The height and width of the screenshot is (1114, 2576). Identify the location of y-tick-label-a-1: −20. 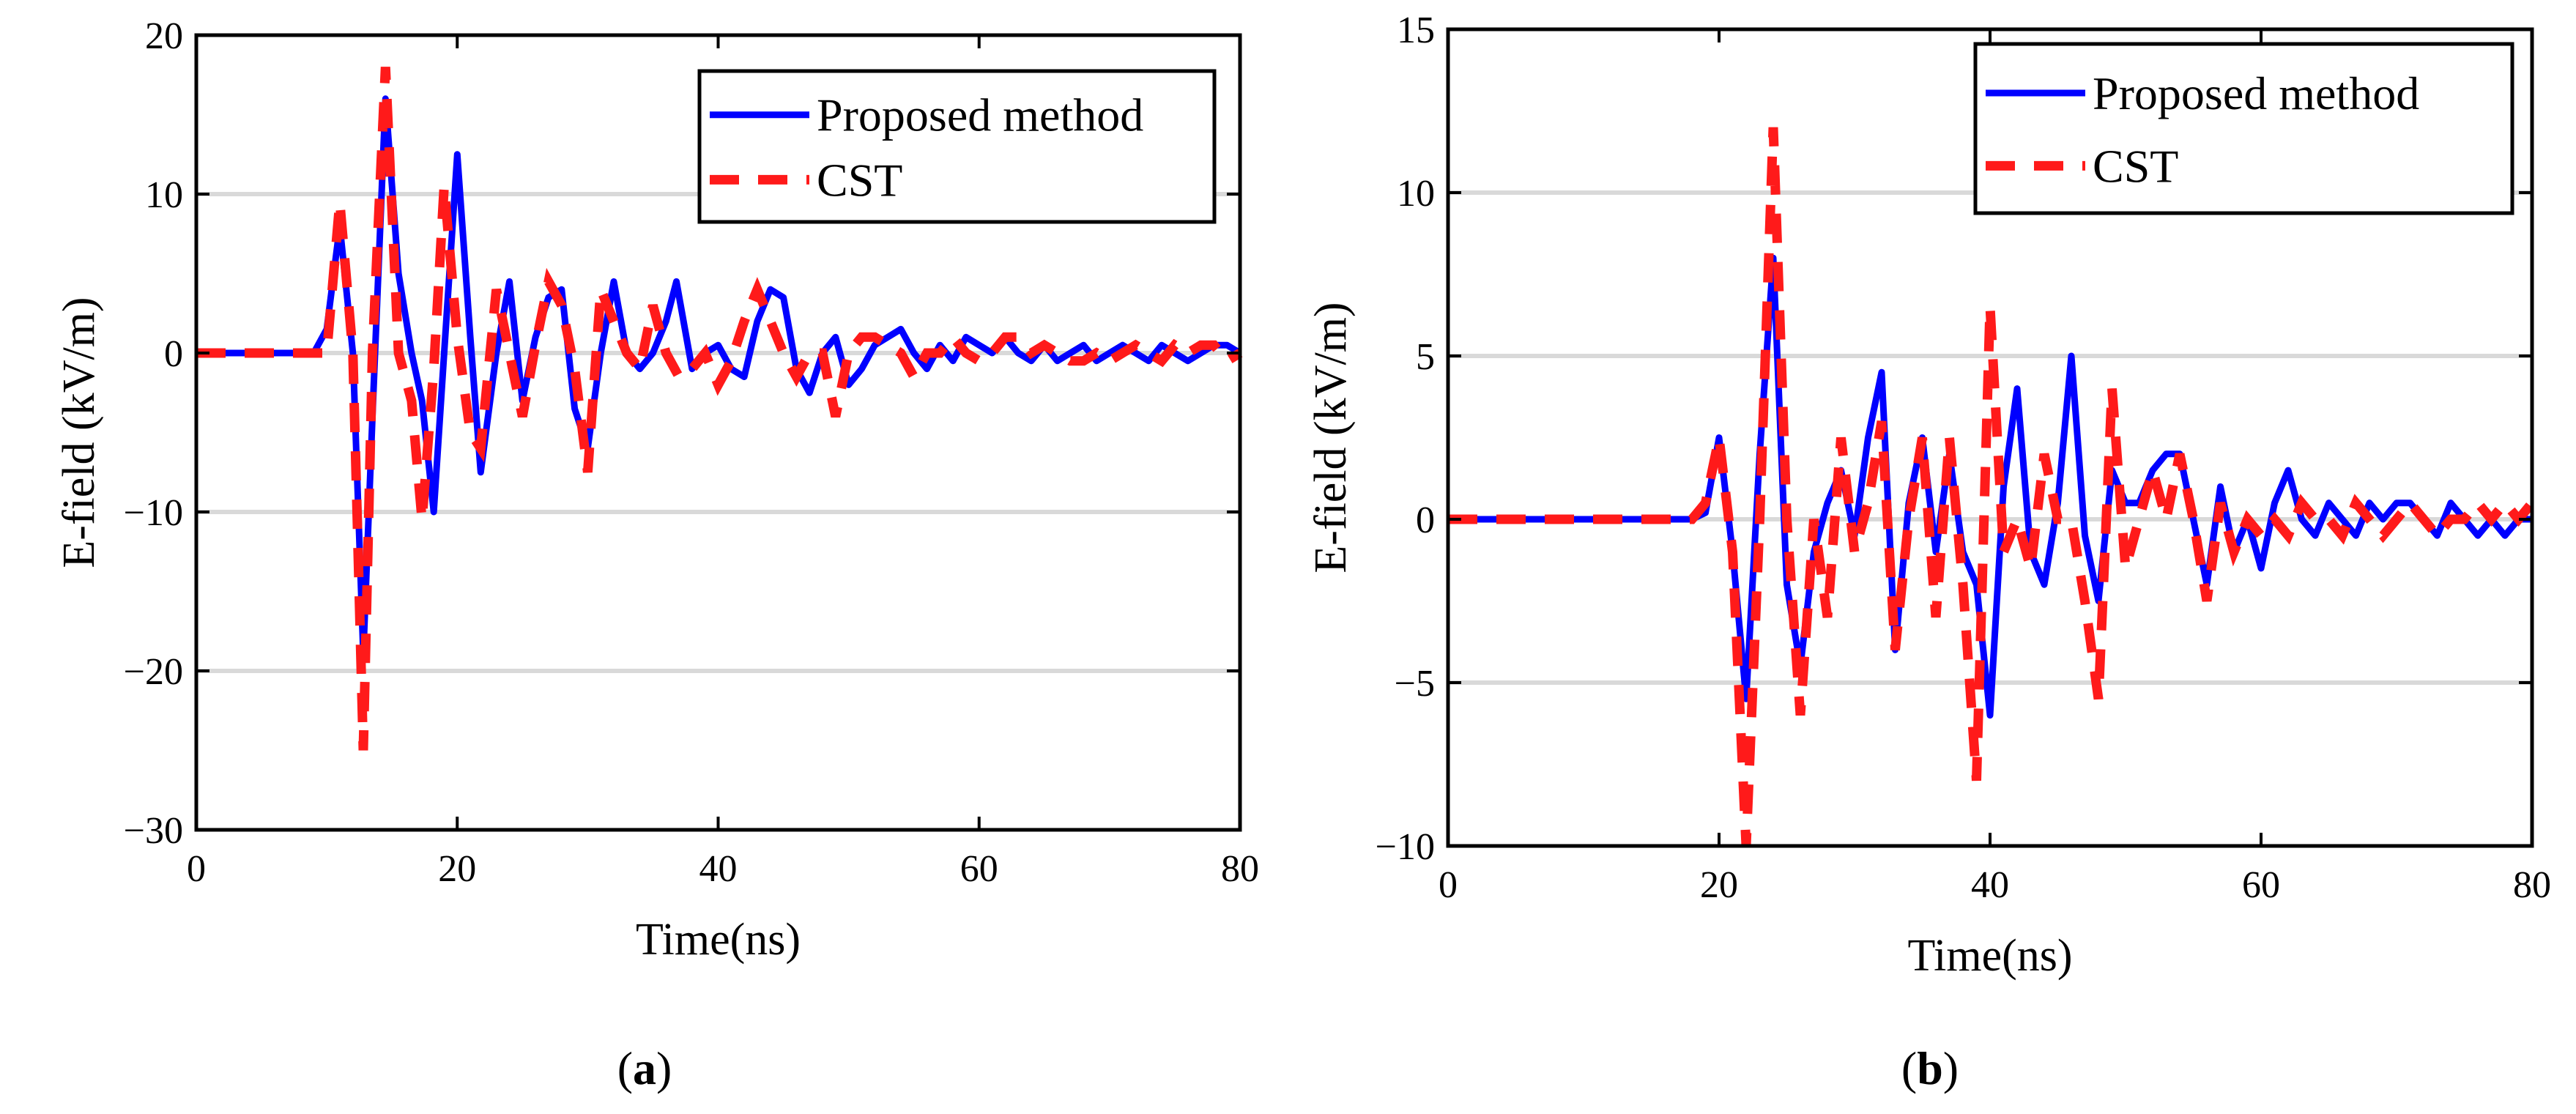
(153, 672).